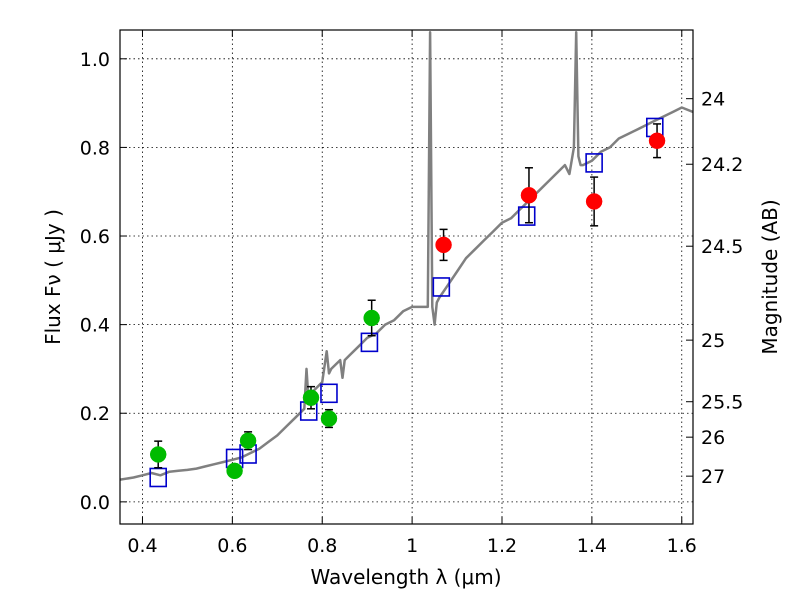 The width and height of the screenshot is (800, 600). What do you see at coordinates (722, 165) in the screenshot?
I see `right-tick-label: 24.2` at bounding box center [722, 165].